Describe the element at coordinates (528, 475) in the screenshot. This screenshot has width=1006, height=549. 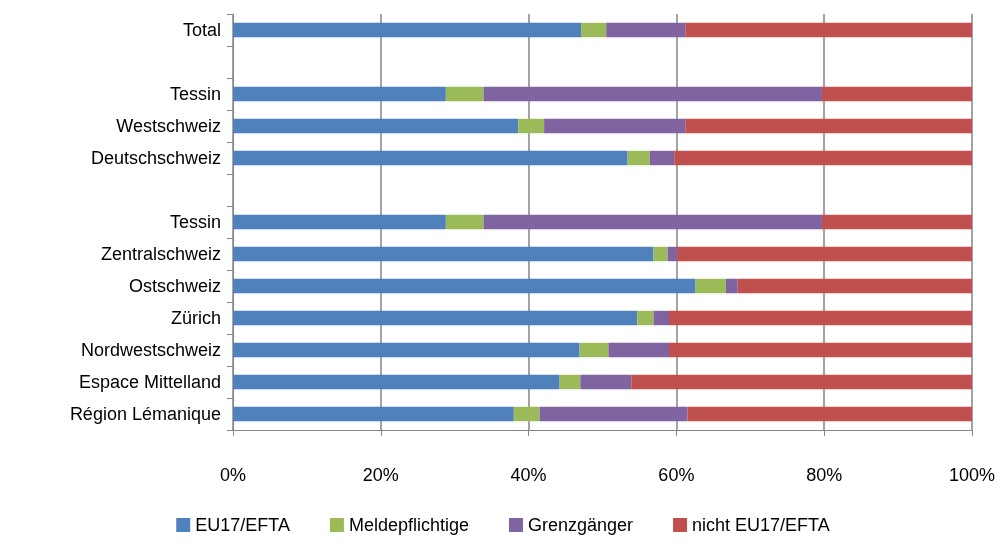
I see `x-tick-label: 40%` at that location.